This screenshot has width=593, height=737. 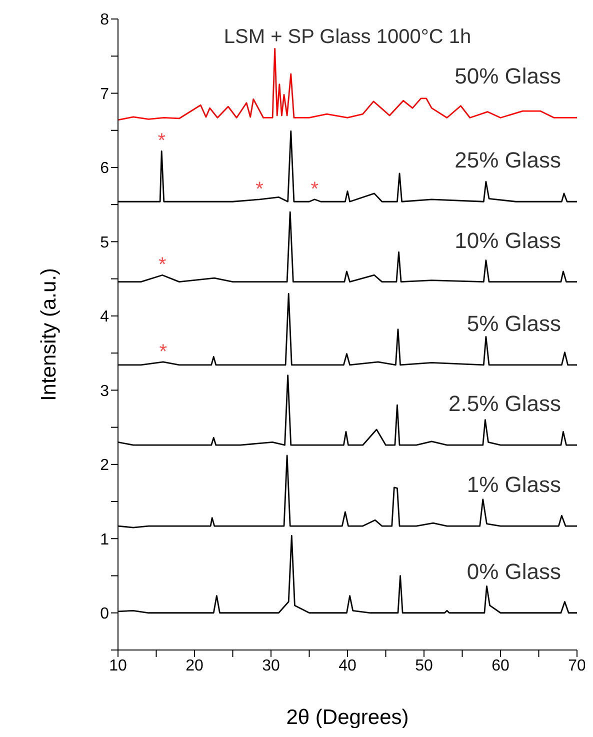 What do you see at coordinates (424, 665) in the screenshot?
I see `x-tick-label: 50` at bounding box center [424, 665].